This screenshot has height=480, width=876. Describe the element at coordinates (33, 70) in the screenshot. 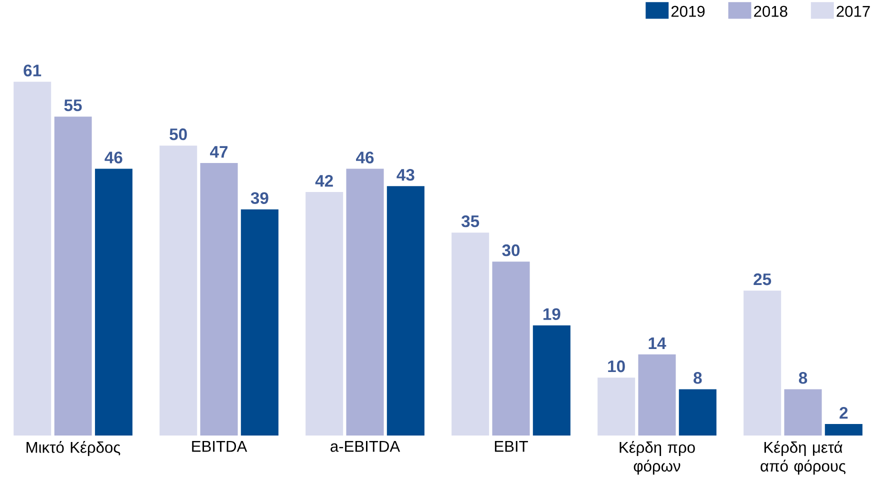

I see `data-label: 61` at that location.